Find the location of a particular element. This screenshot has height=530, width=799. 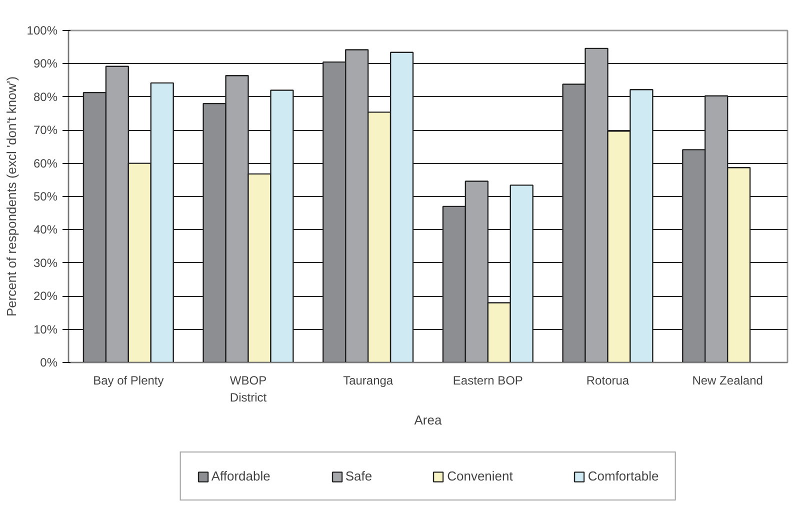

legend-label: Comfortable is located at coordinates (623, 476).